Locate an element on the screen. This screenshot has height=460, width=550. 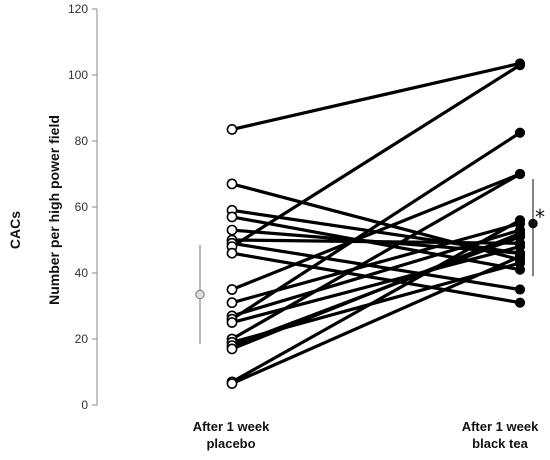
y-tick-label: 20 is located at coordinates (82, 339).